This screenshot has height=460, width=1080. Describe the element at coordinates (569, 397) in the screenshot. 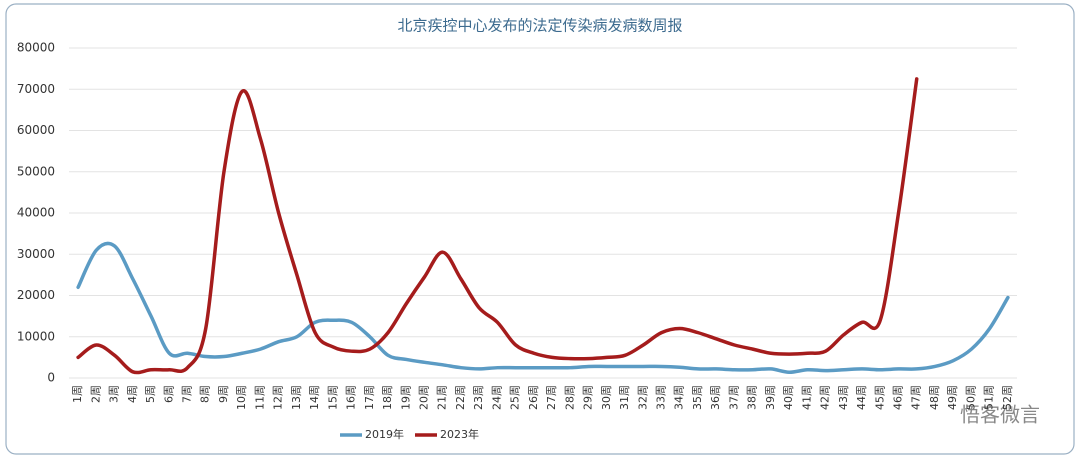

I see `x-tick-label: 28周` at that location.